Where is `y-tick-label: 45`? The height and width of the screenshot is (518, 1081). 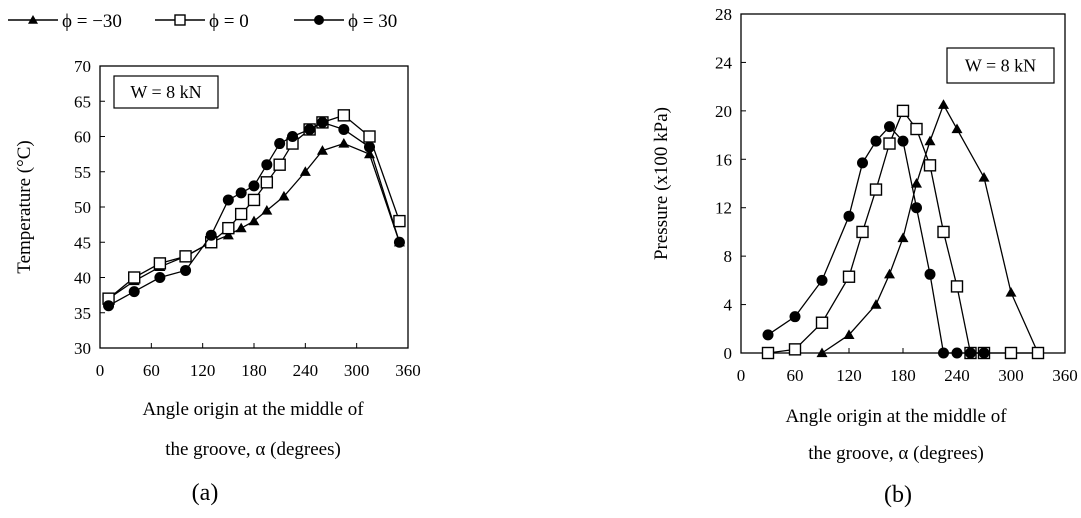 y-tick-label: 45 is located at coordinates (82, 242).